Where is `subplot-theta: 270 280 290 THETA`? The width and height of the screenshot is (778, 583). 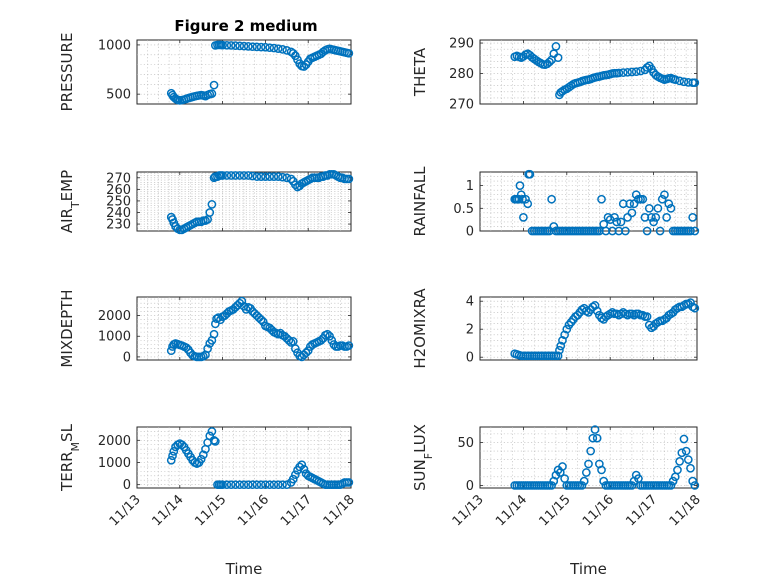 subplot-theta: 270 280 290 THETA is located at coordinates (555, 75).